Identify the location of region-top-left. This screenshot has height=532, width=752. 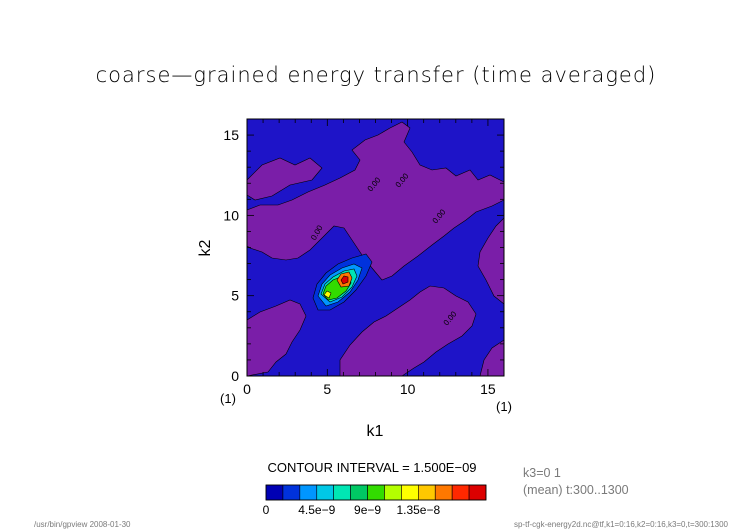
(284, 179).